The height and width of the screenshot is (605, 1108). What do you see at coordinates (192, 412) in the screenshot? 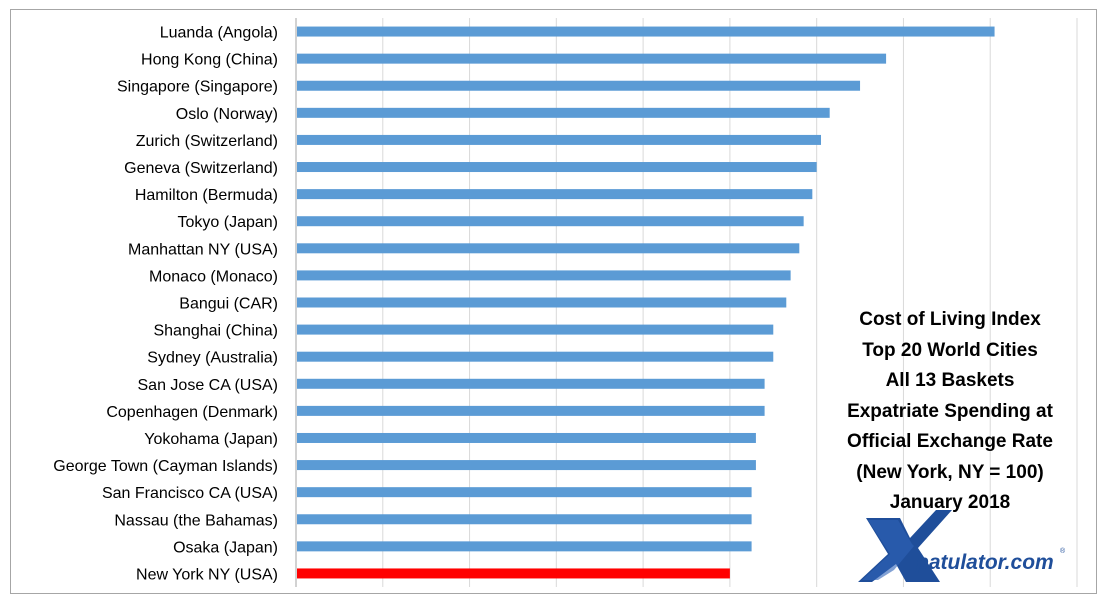
I see `category-label: Copenhagen (Denmark)` at bounding box center [192, 412].